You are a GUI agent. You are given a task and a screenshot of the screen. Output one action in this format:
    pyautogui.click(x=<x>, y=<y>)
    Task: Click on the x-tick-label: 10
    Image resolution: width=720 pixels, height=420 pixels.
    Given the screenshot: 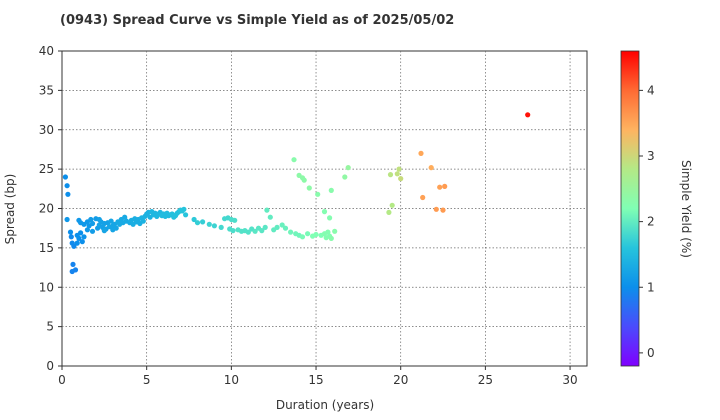 What is the action you would take?
    pyautogui.click(x=231, y=380)
    